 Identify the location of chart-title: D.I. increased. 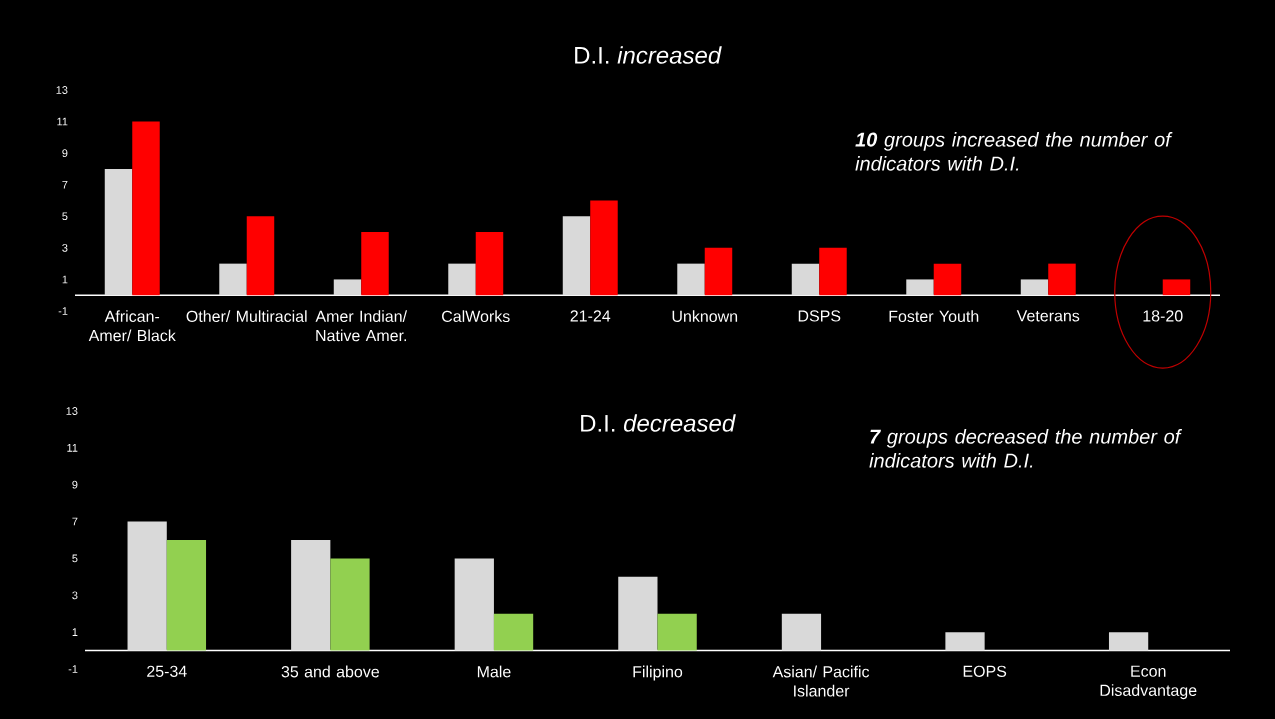
(648, 55).